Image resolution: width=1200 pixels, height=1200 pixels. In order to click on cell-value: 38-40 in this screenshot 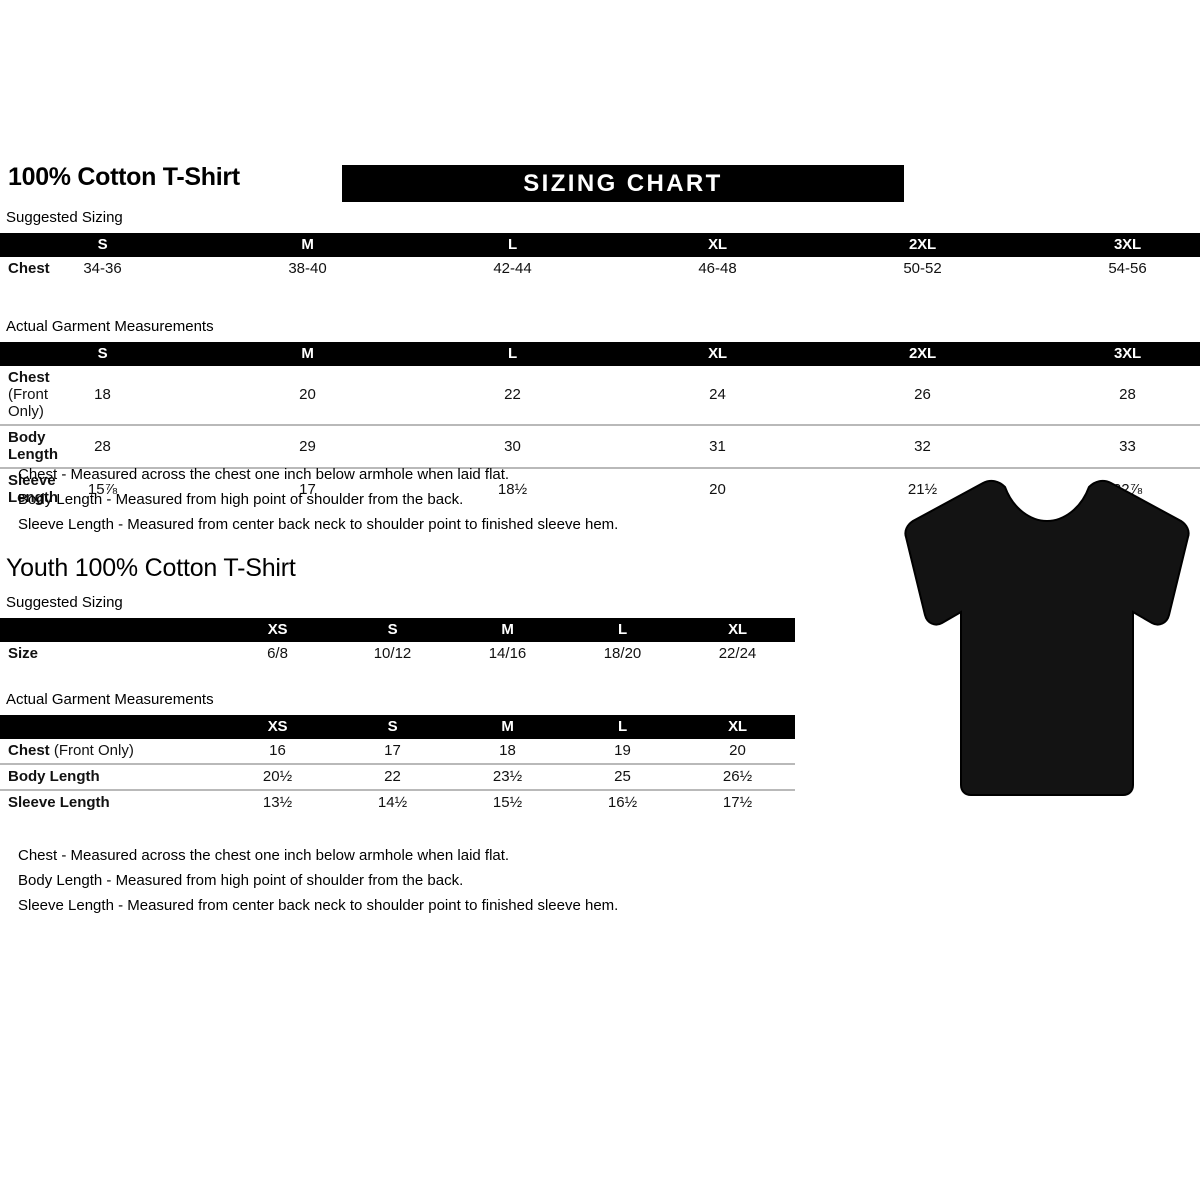, I will do `click(307, 268)`.